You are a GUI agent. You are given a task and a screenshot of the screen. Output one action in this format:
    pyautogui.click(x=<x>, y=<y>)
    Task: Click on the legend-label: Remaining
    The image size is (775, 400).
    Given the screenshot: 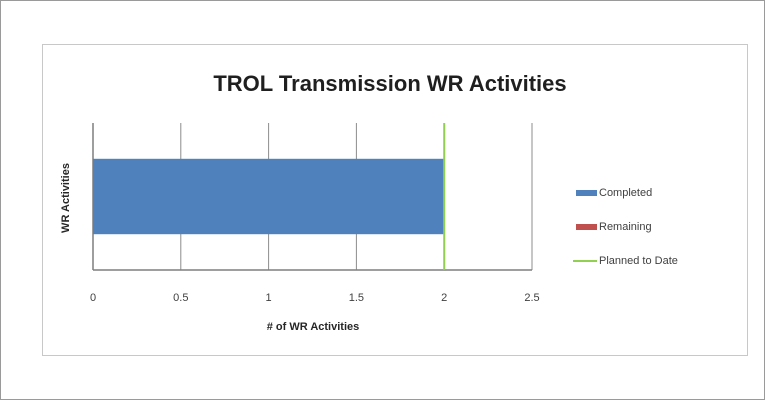 What is the action you would take?
    pyautogui.click(x=625, y=227)
    